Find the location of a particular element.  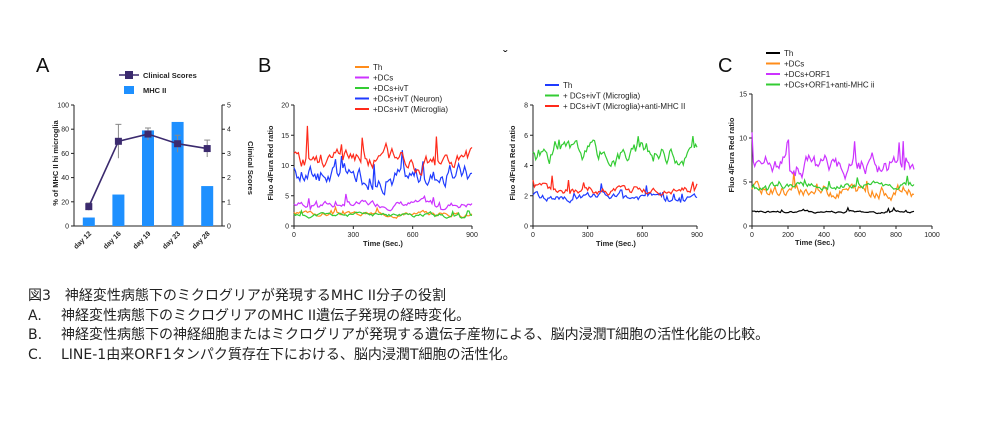

y2-tick-label-a: 1 is located at coordinates (229, 202).